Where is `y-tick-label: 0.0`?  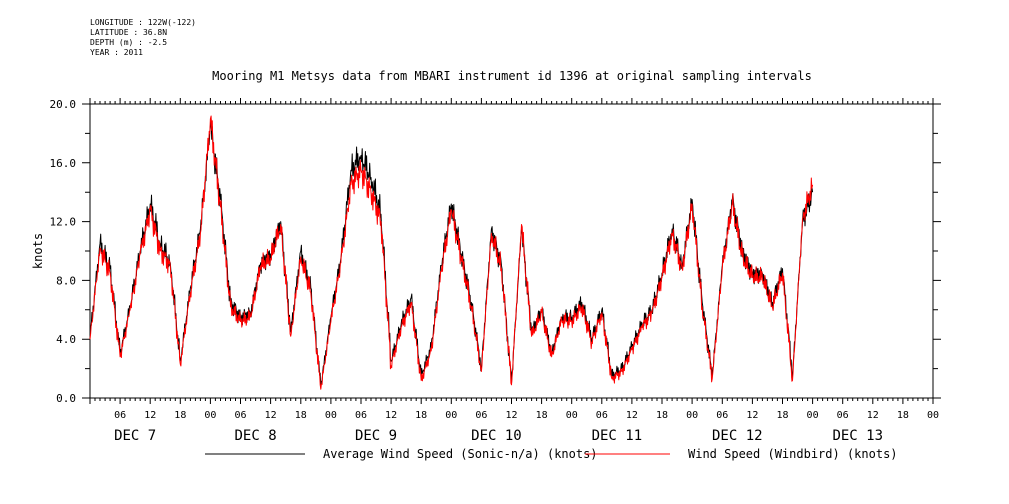
y-tick-label: 0.0 is located at coordinates (66, 398).